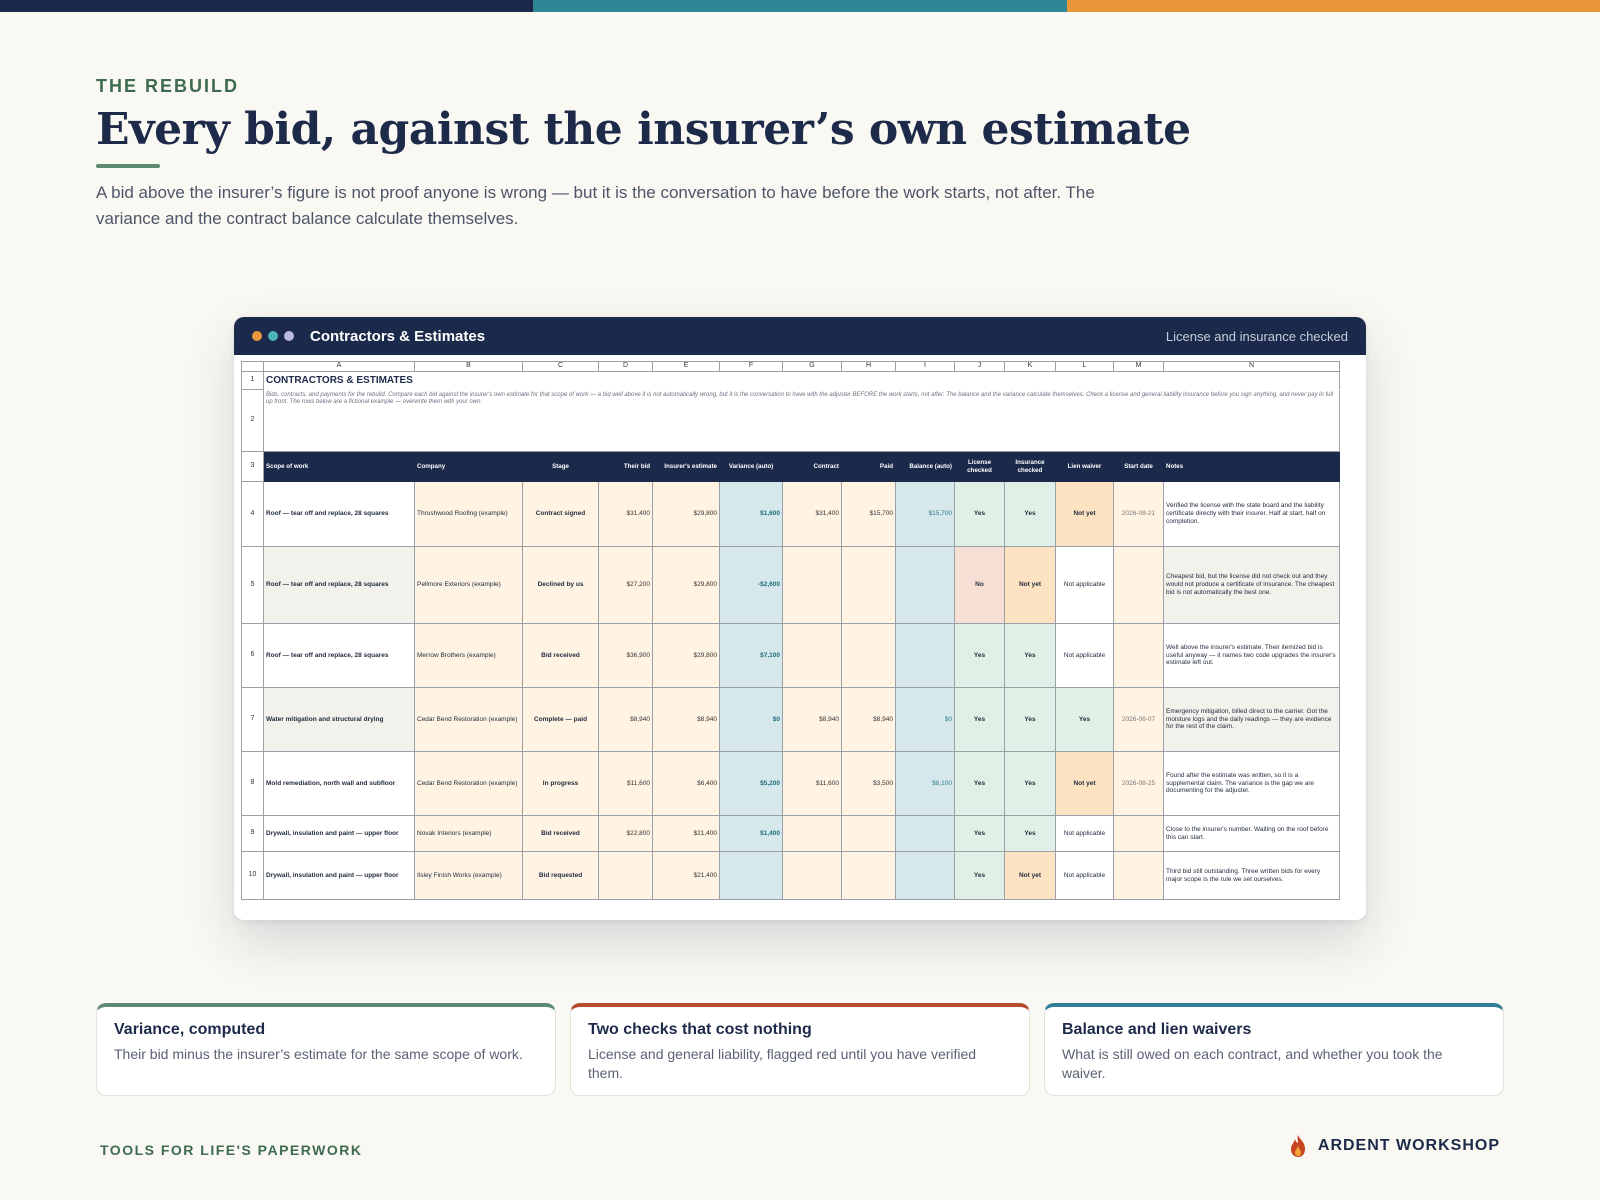 This screenshot has width=1600, height=1200. I want to click on row-number: 9, so click(252, 833).